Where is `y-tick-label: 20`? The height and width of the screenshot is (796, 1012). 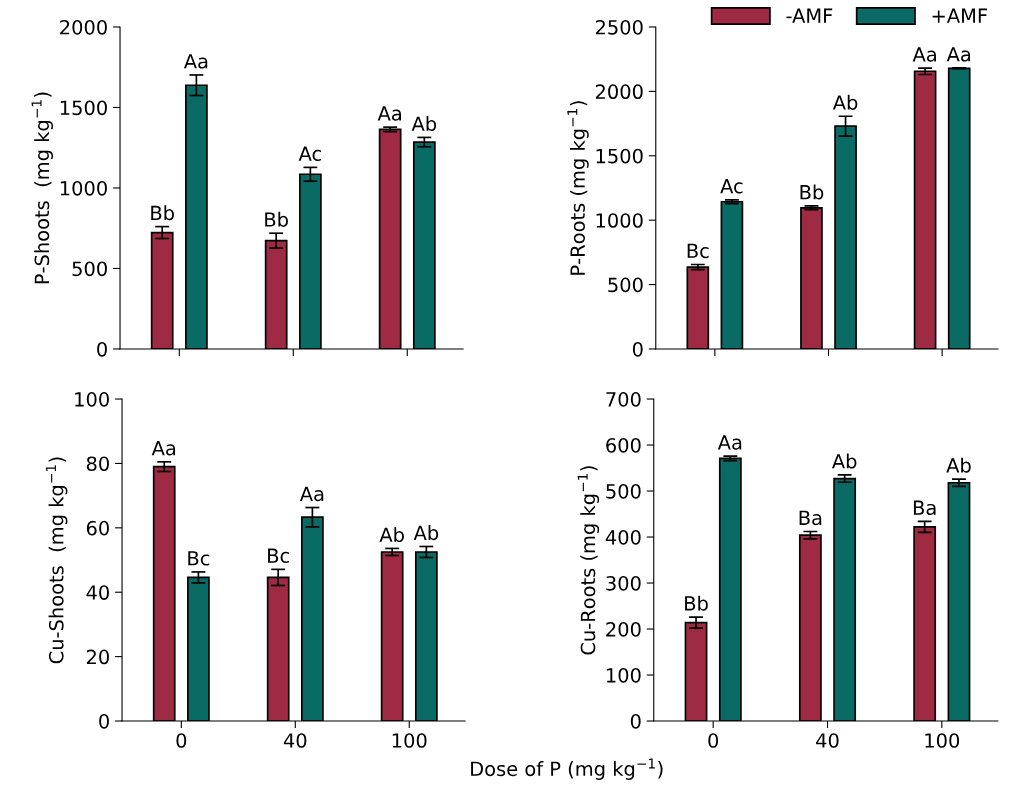 y-tick-label: 20 is located at coordinates (97, 657).